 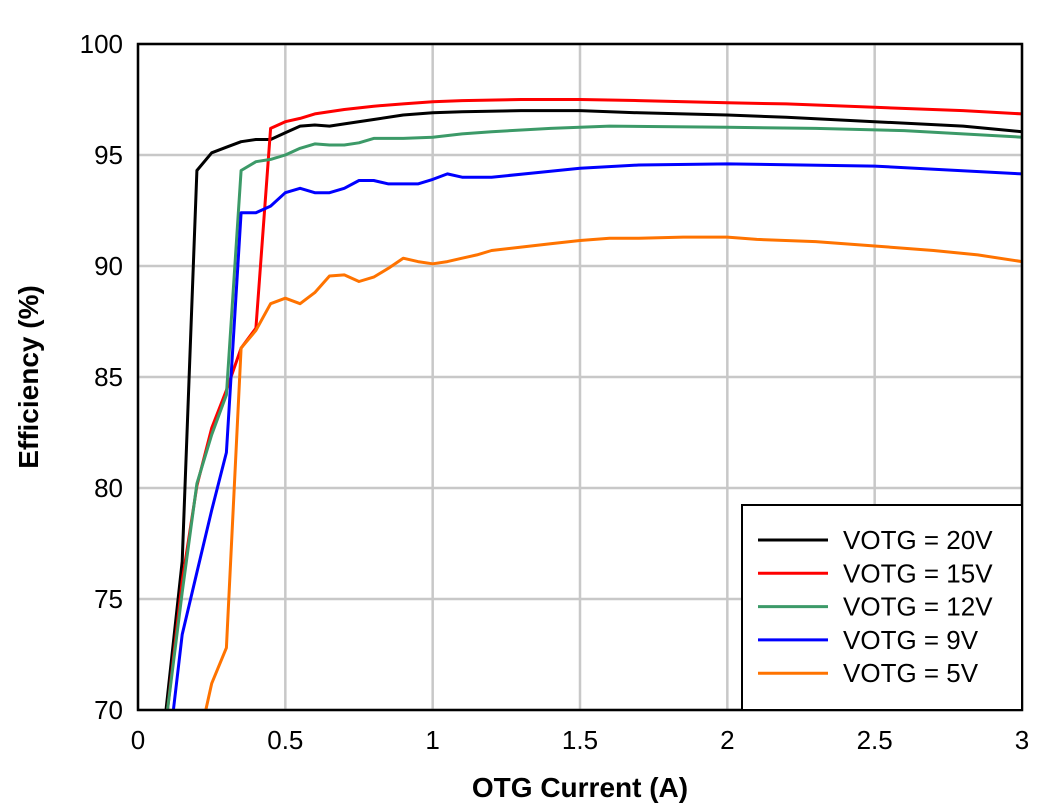 I want to click on y-tick-label: 100, so click(x=101, y=44).